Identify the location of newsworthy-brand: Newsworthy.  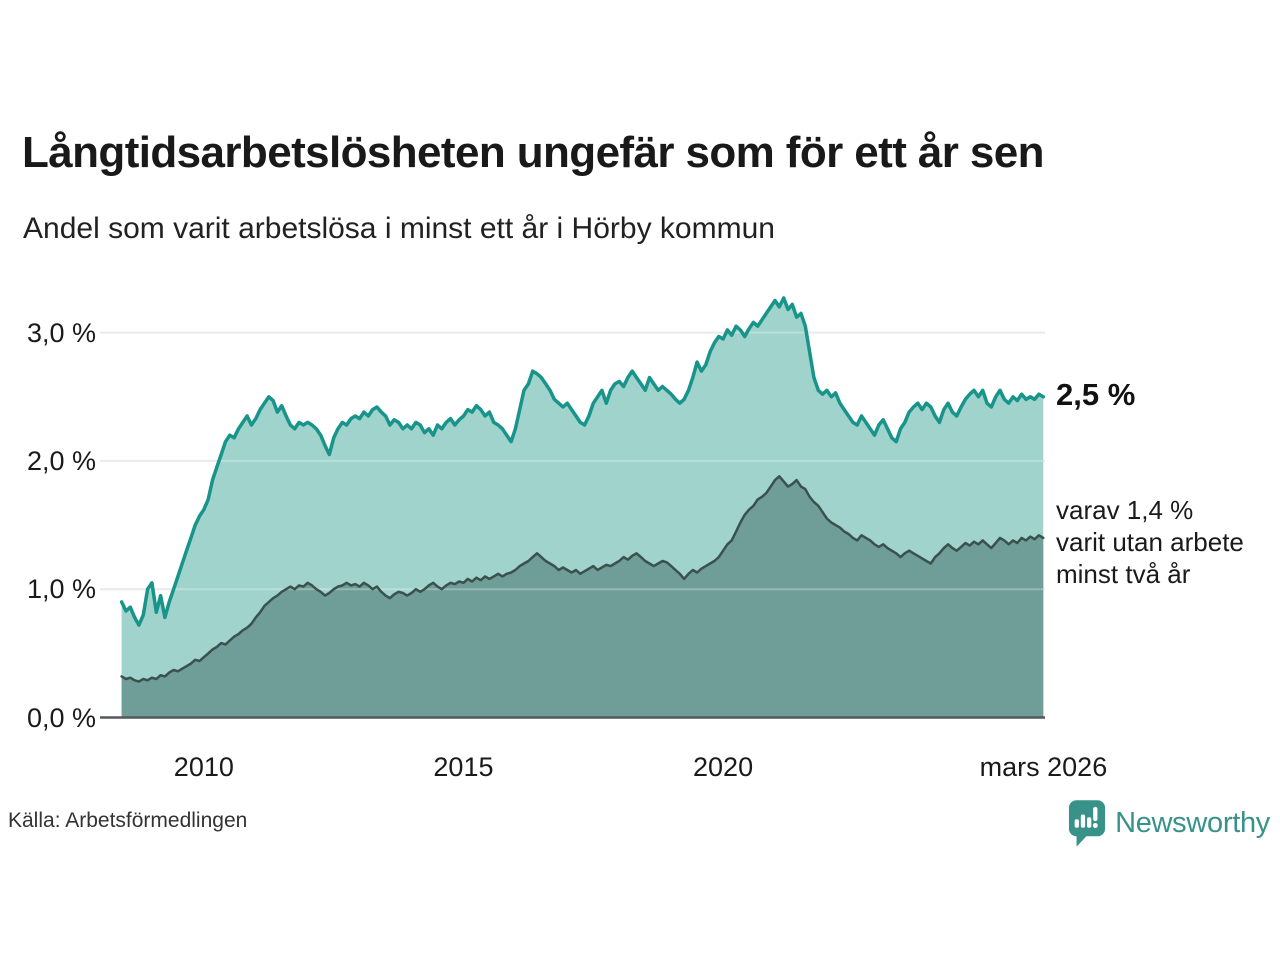
(1169, 823).